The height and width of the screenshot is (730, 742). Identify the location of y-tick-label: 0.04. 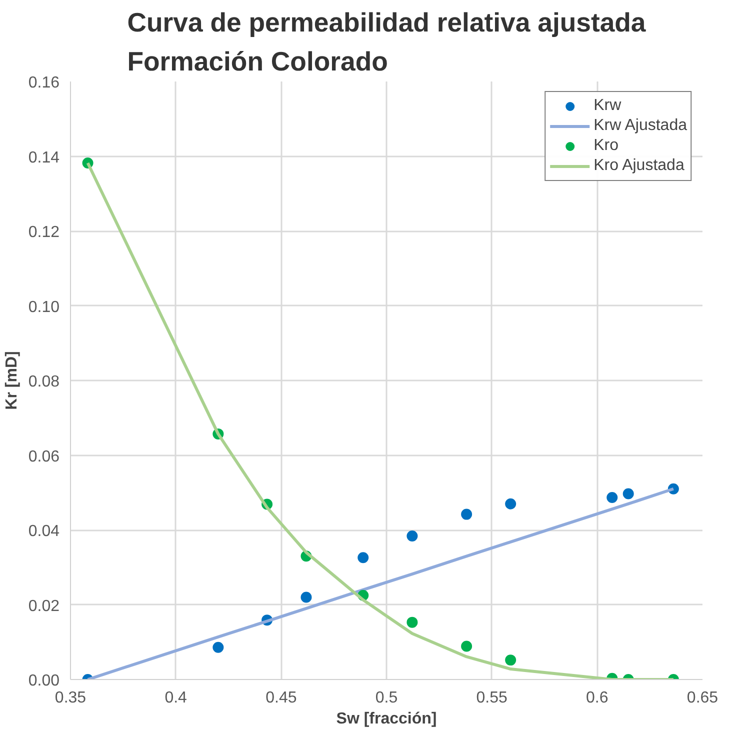
(44, 531).